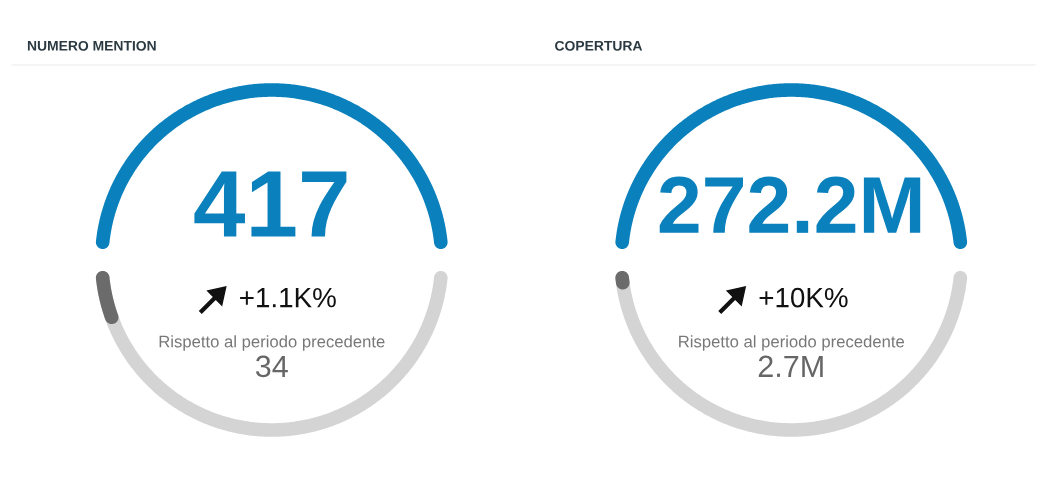 The image size is (1039, 501). Describe the element at coordinates (271, 366) in the screenshot. I see `data-label: 34` at that location.